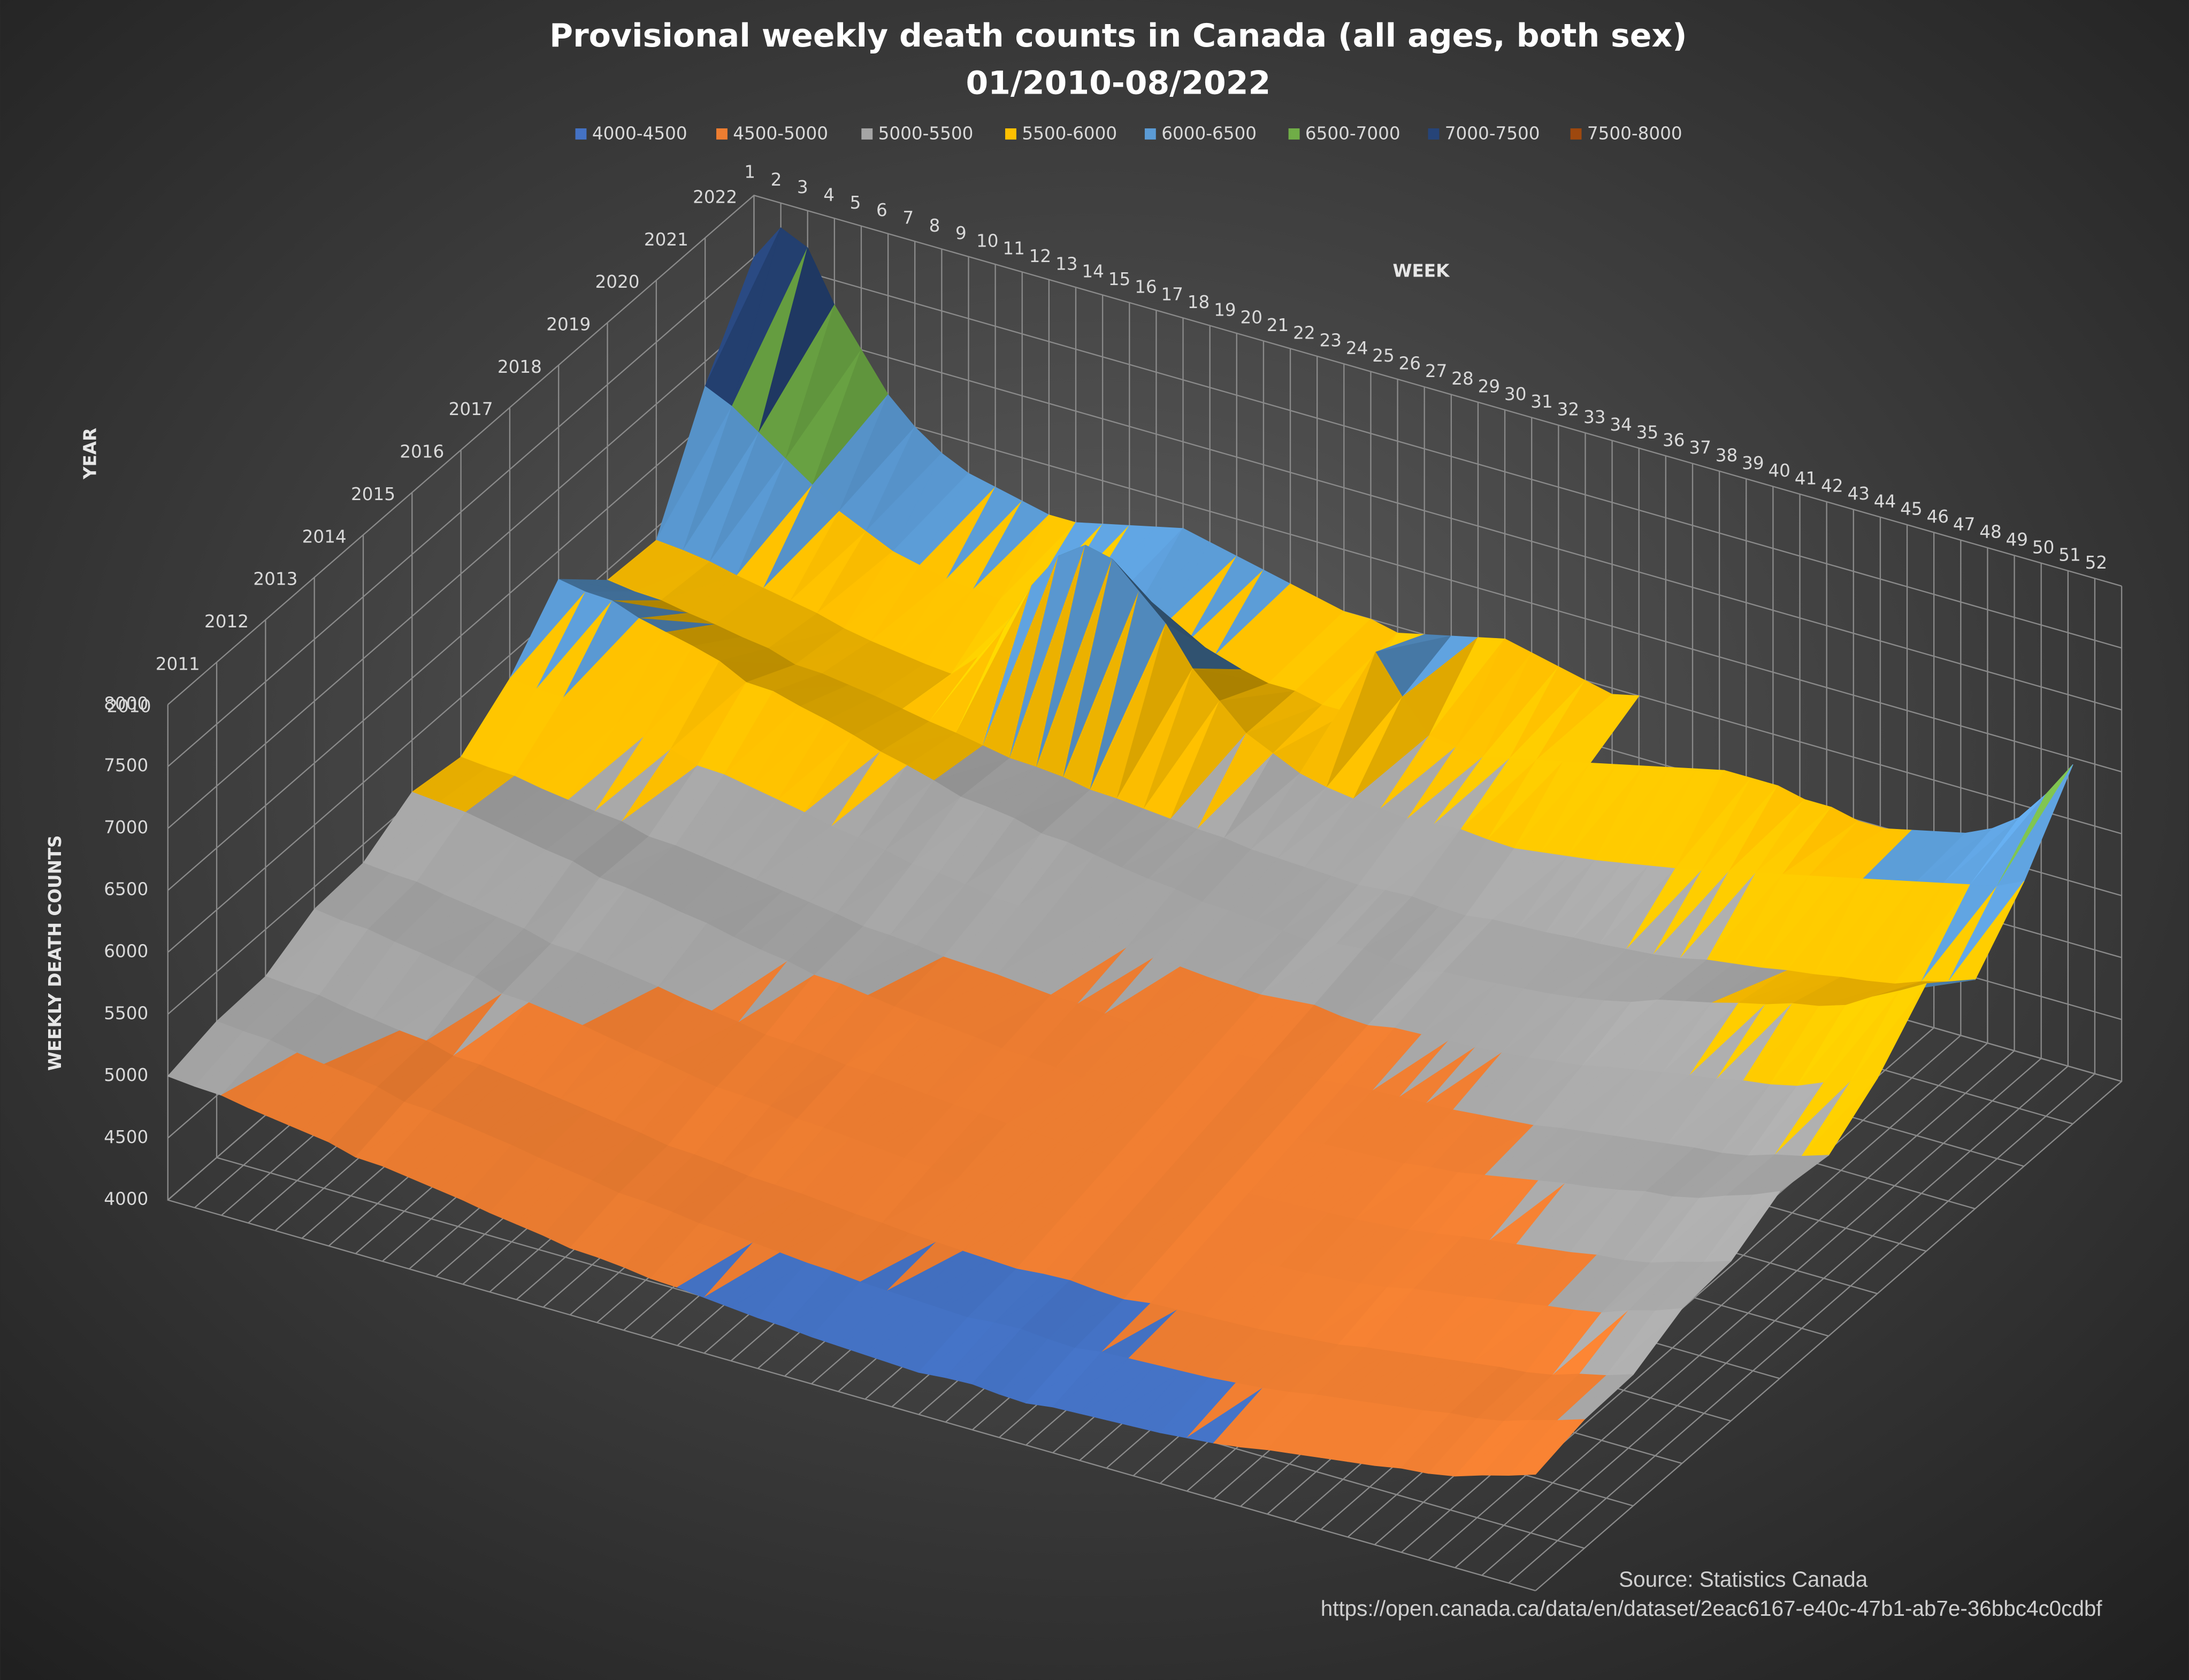 This screenshot has height=1680, width=2189. What do you see at coordinates (178, 664) in the screenshot?
I see `year-tick-label: 2011` at bounding box center [178, 664].